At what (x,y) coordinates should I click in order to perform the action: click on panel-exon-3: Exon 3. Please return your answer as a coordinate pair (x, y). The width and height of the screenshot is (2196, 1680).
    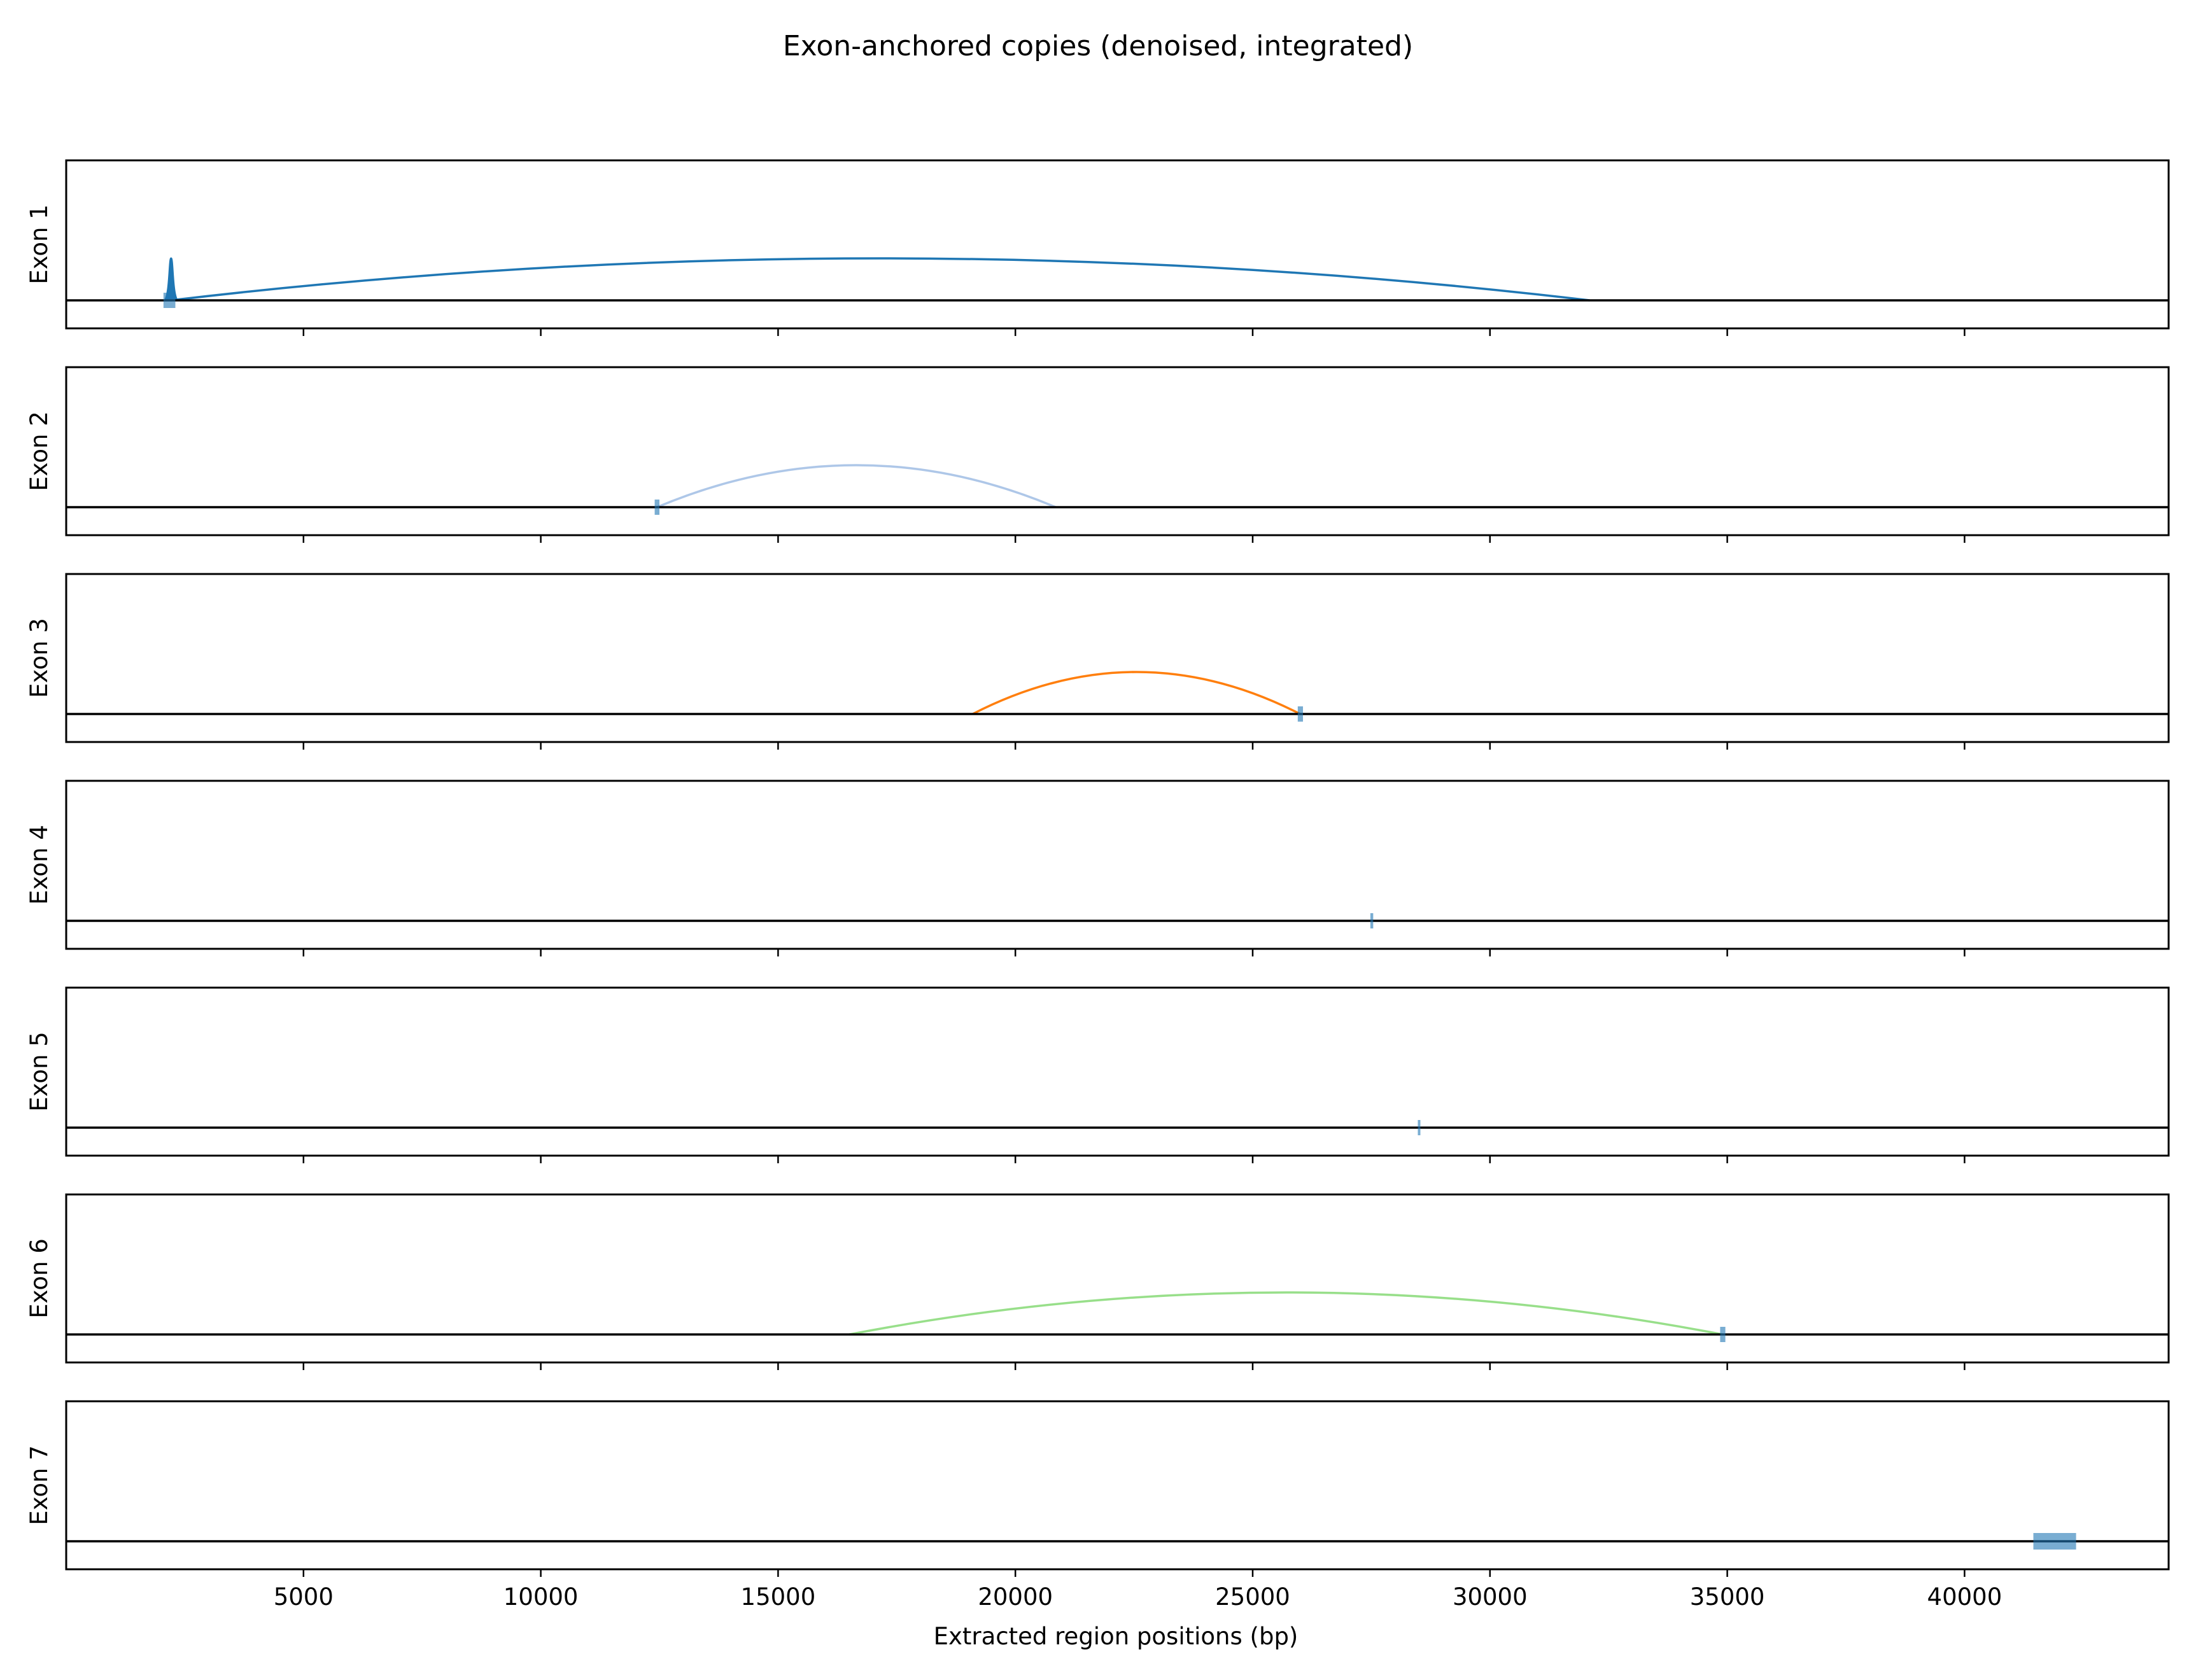
    Looking at the image, I should click on (1097, 661).